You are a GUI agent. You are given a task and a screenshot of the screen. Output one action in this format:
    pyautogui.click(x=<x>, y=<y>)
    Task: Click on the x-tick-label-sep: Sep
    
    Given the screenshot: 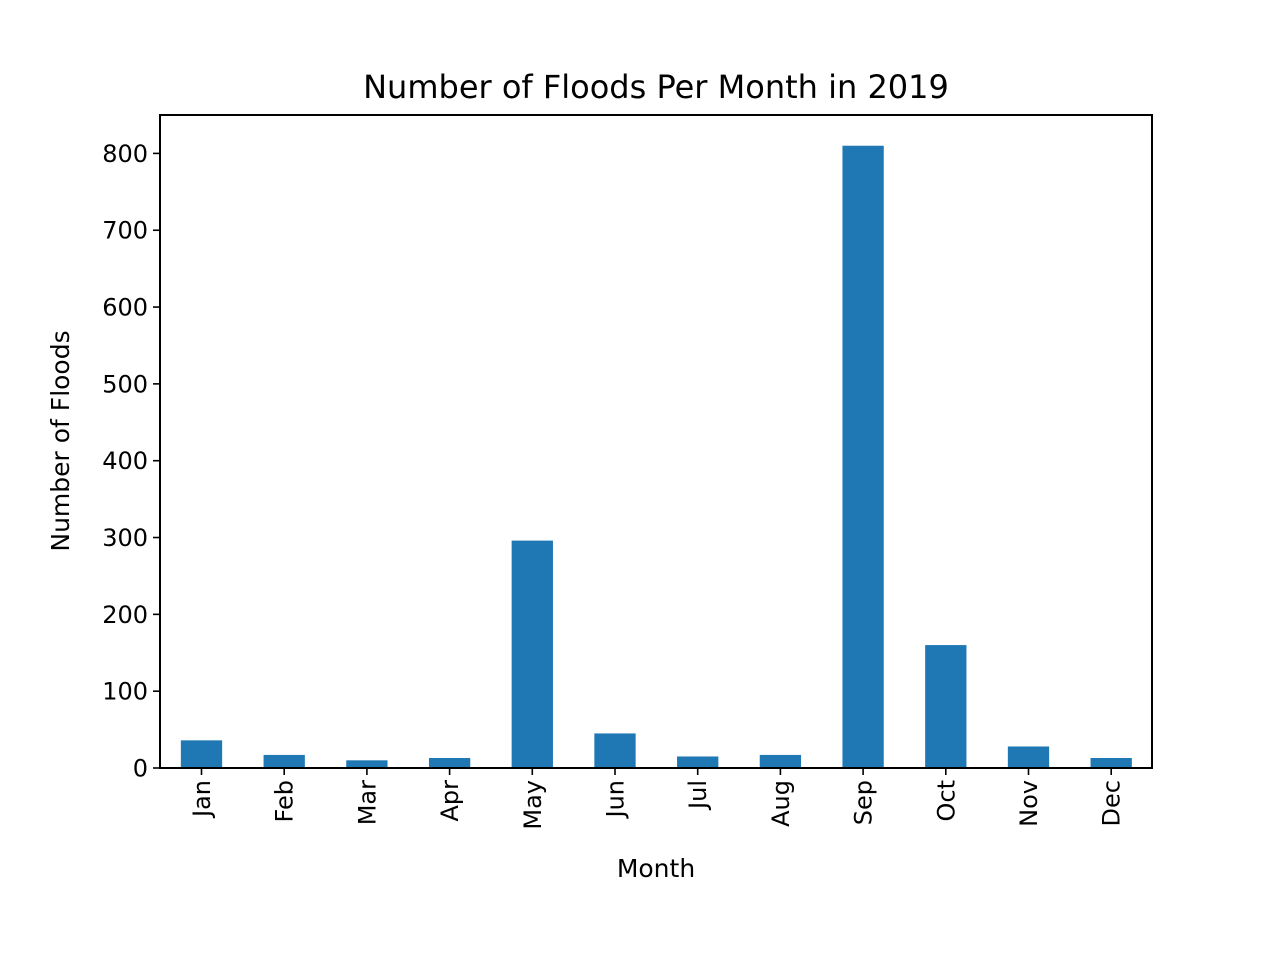 What is the action you would take?
    pyautogui.click(x=864, y=802)
    